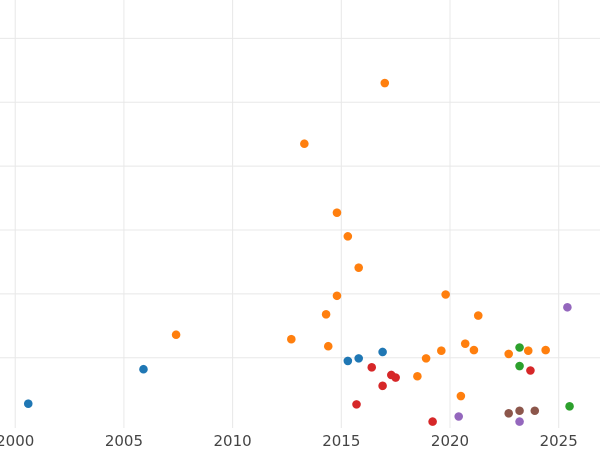 The height and width of the screenshot is (450, 600). I want to click on x-tick-label: 2015, so click(341, 441).